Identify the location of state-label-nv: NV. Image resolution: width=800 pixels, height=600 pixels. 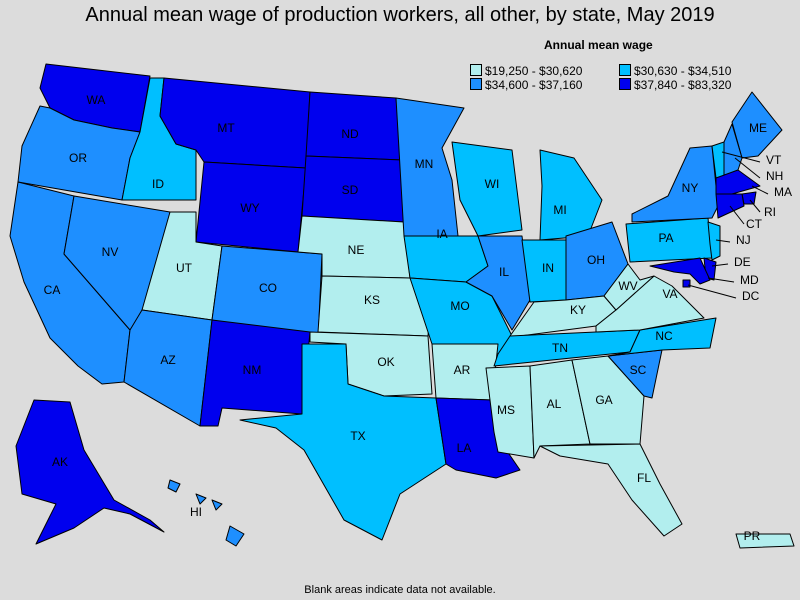
(110, 252).